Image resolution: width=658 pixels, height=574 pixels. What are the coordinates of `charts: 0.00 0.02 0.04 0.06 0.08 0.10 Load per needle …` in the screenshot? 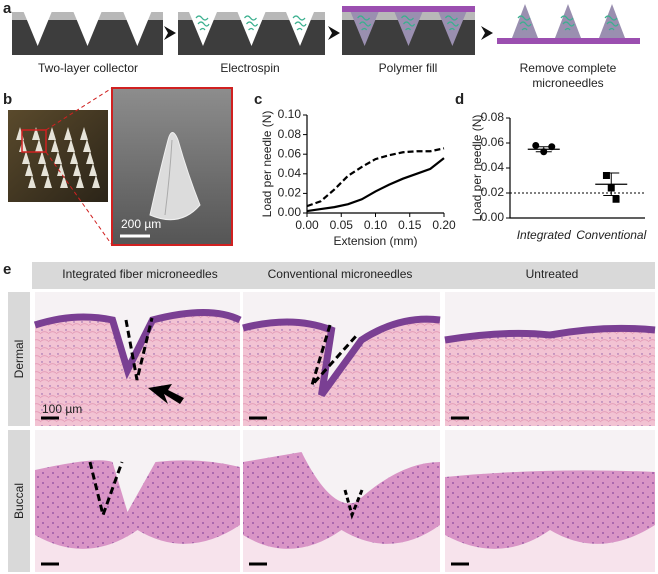 It's located at (453, 177).